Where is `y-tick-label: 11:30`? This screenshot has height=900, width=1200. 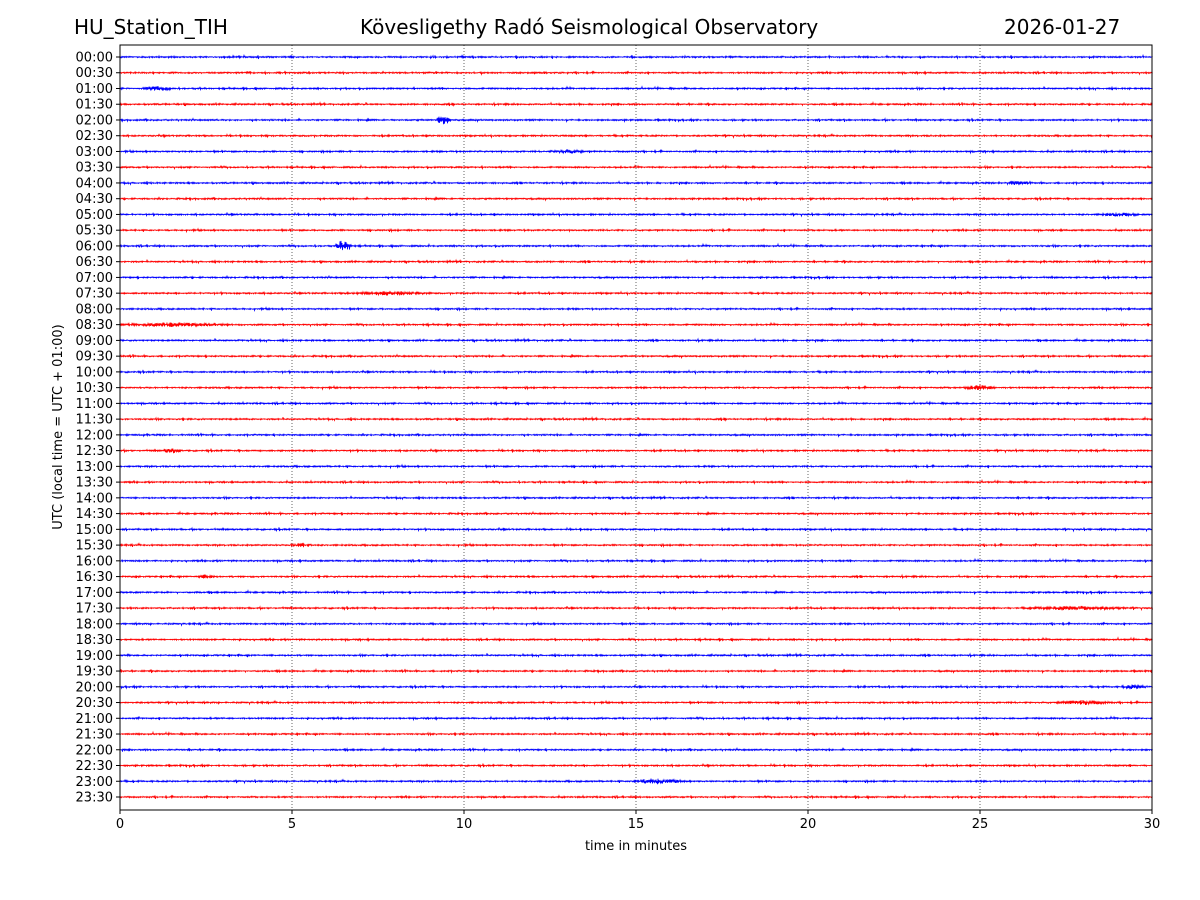 y-tick-label: 11:30 is located at coordinates (94, 420).